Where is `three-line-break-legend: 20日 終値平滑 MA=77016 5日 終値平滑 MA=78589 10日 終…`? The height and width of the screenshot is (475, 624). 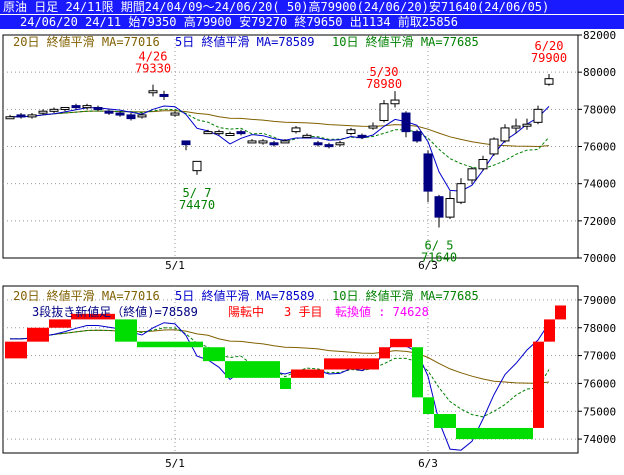
three-line-break-legend: 20日 終値平滑 MA=77016 5日 終値平滑 MA=78589 10日 終… is located at coordinates (246, 303).